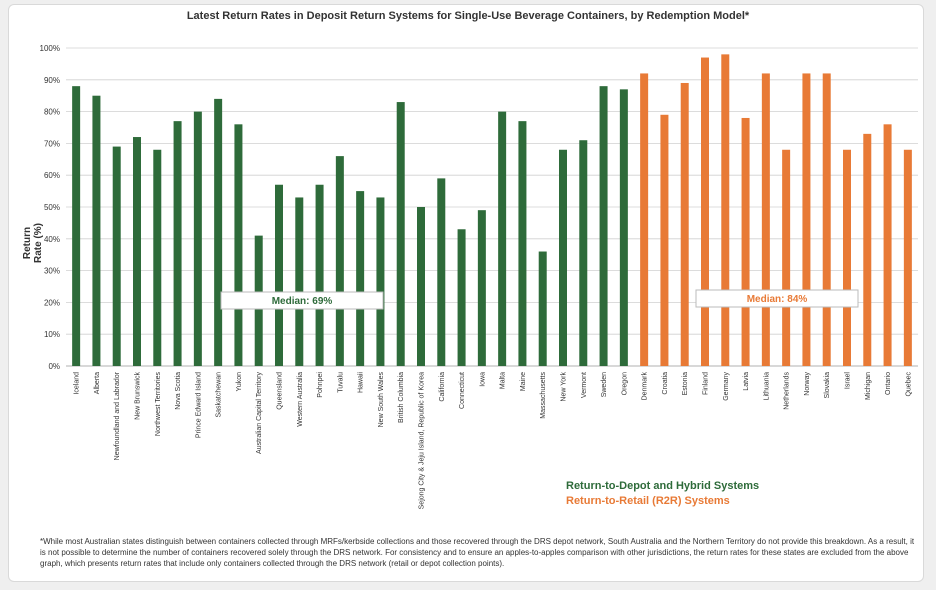 The height and width of the screenshot is (590, 936). I want to click on x-tick-label: California, so click(442, 387).